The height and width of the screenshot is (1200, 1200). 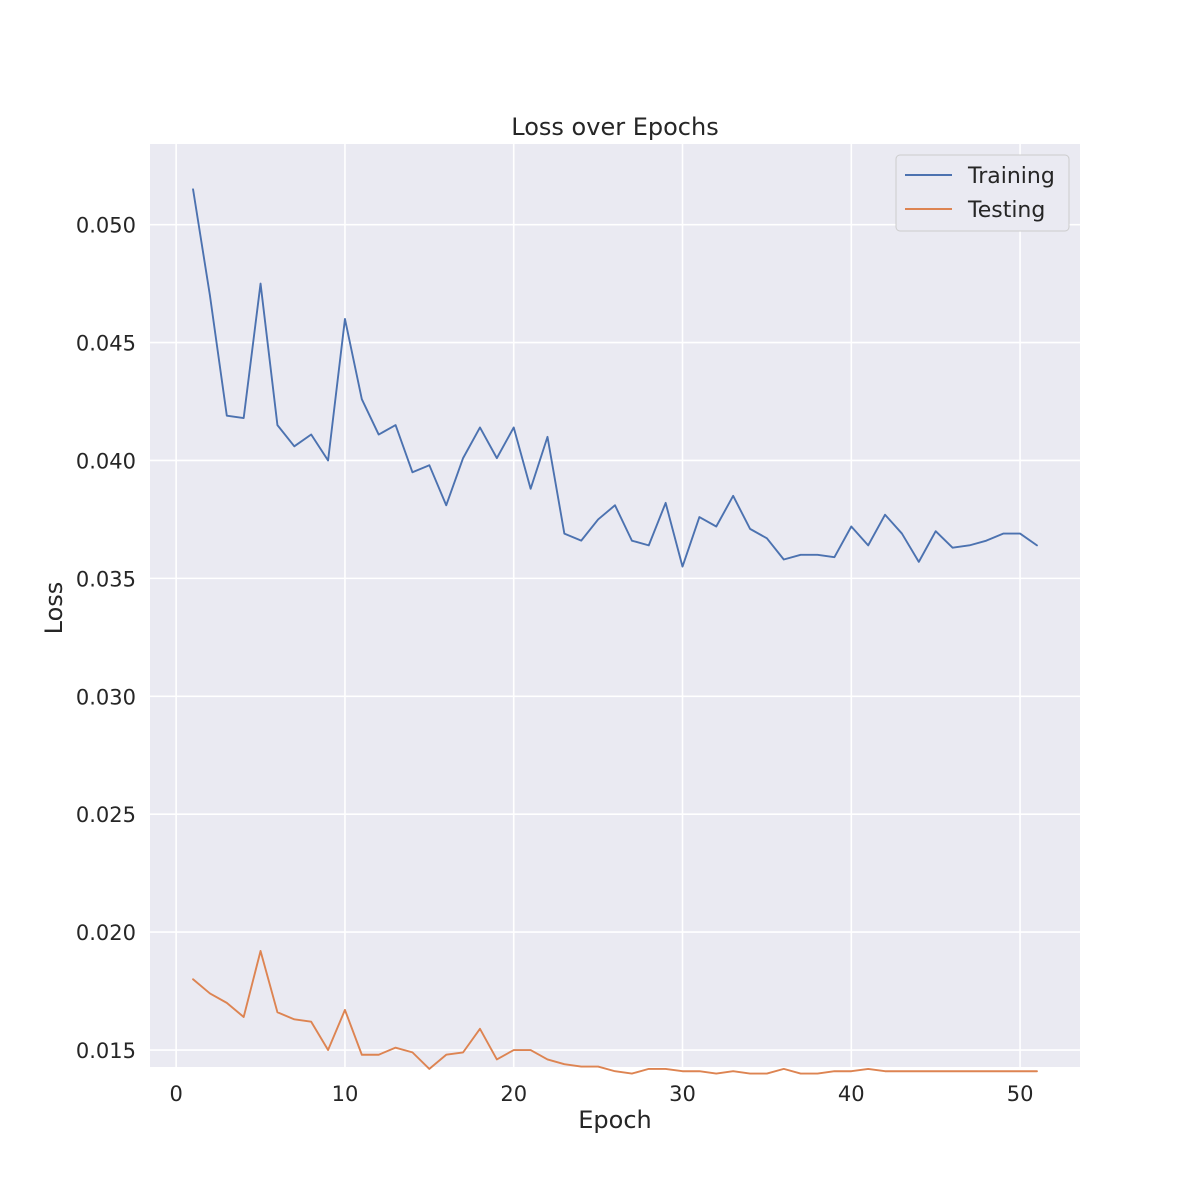 I want to click on series-line-testing, so click(x=615, y=1012).